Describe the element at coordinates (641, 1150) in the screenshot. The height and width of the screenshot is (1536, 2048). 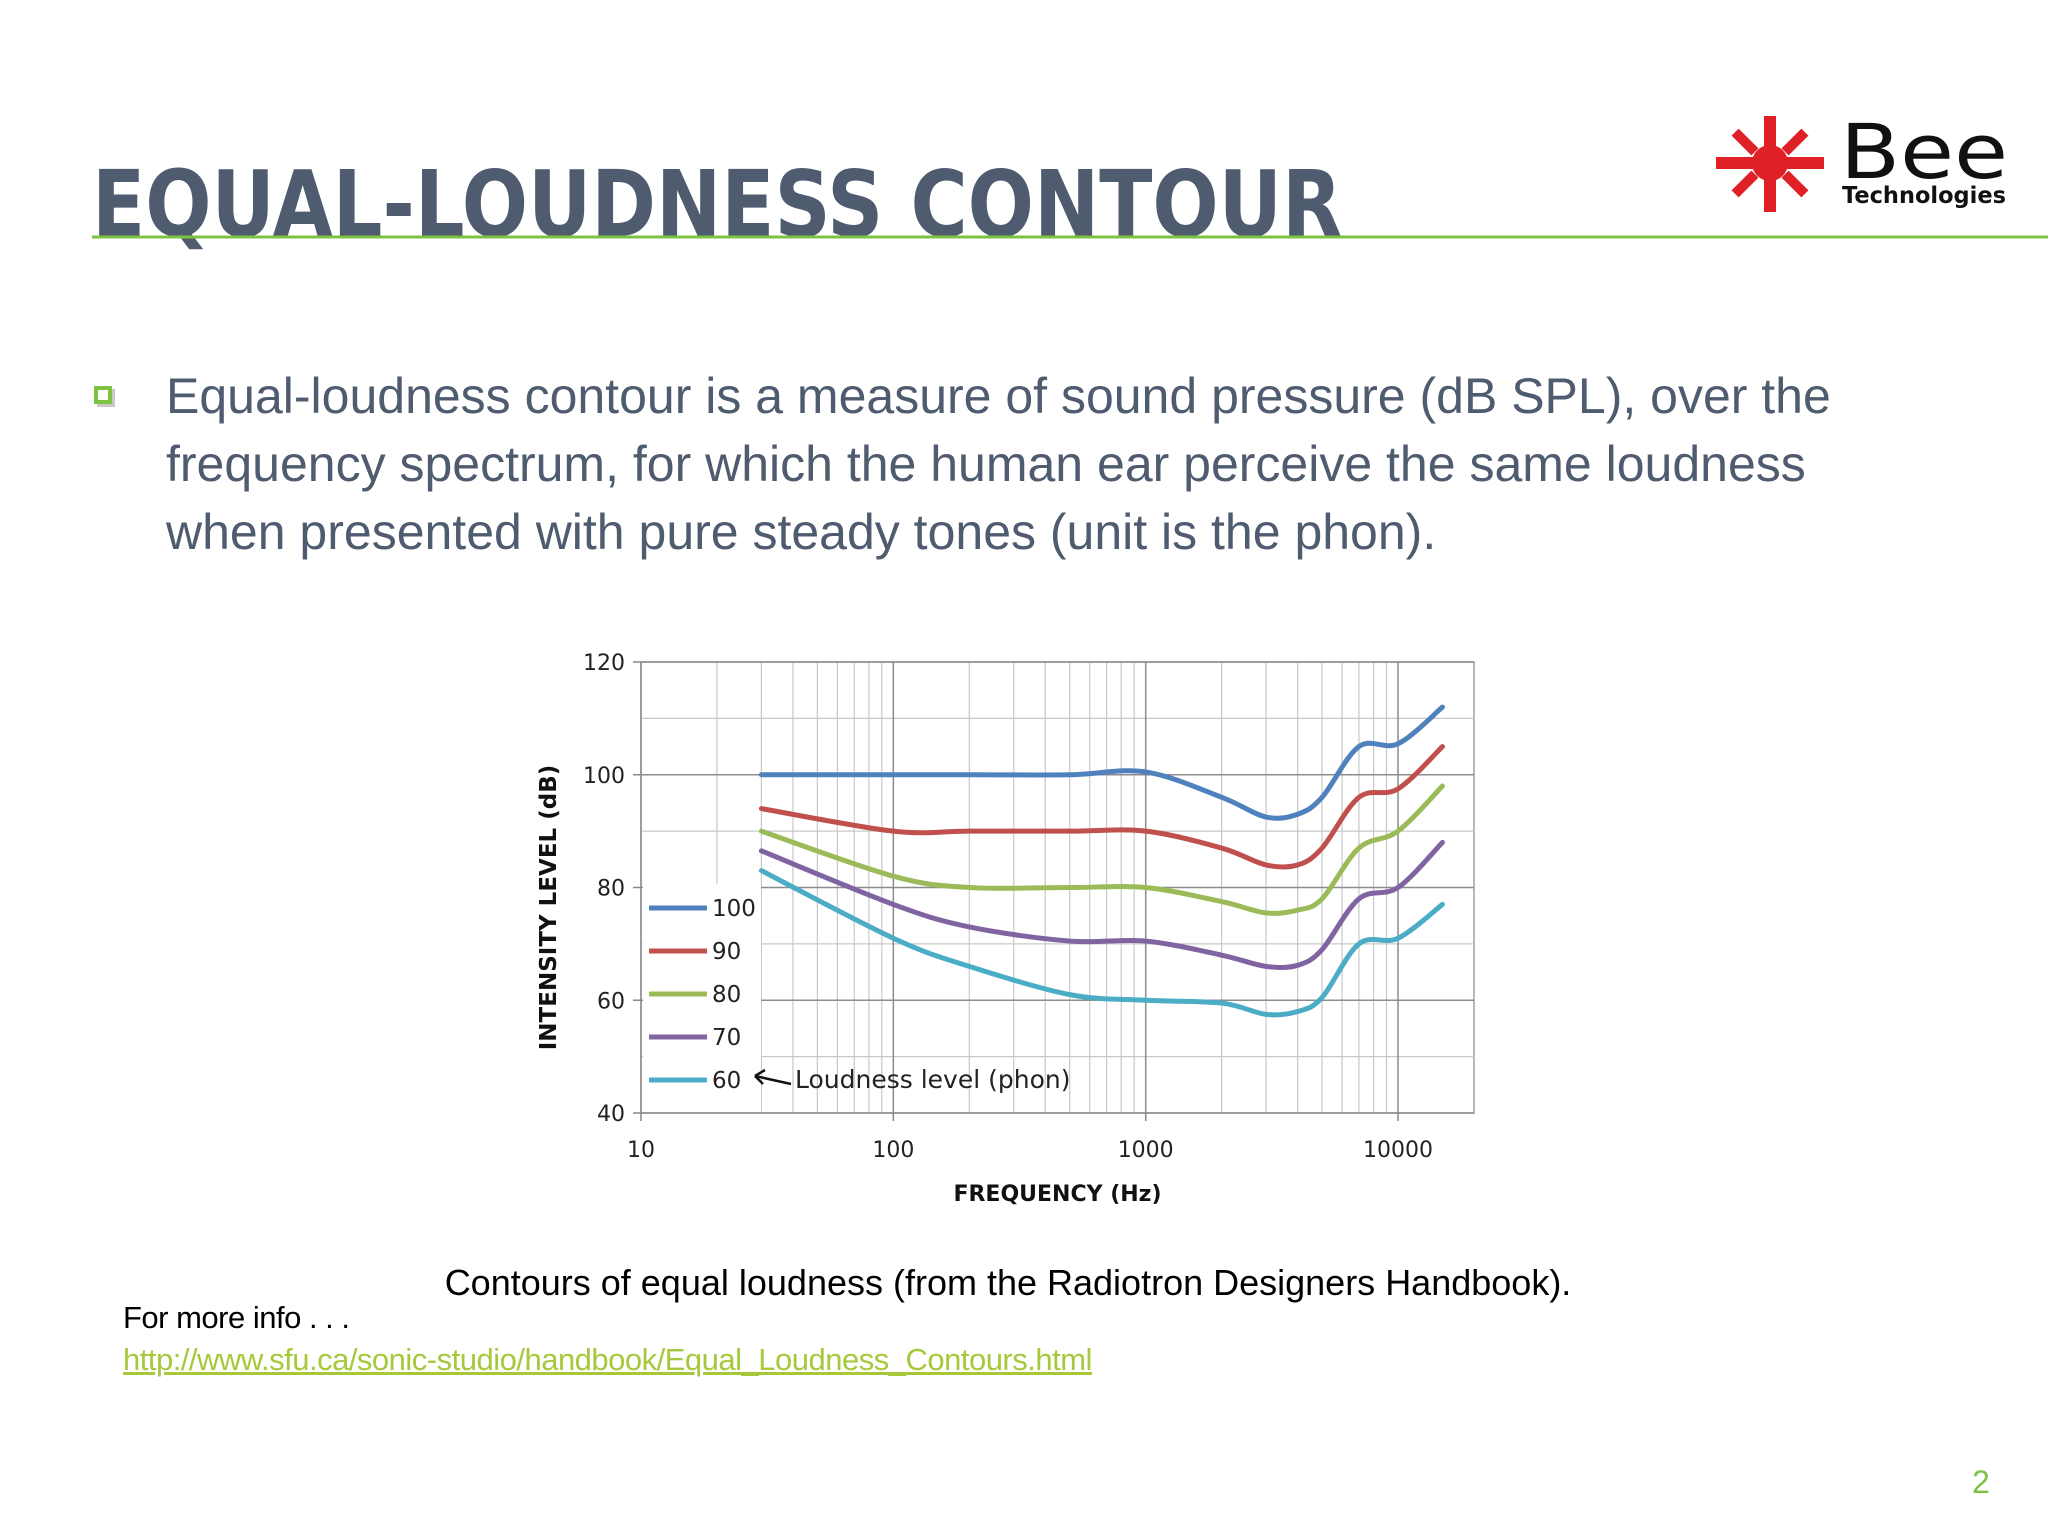
I see `x-tick-label: 10` at that location.